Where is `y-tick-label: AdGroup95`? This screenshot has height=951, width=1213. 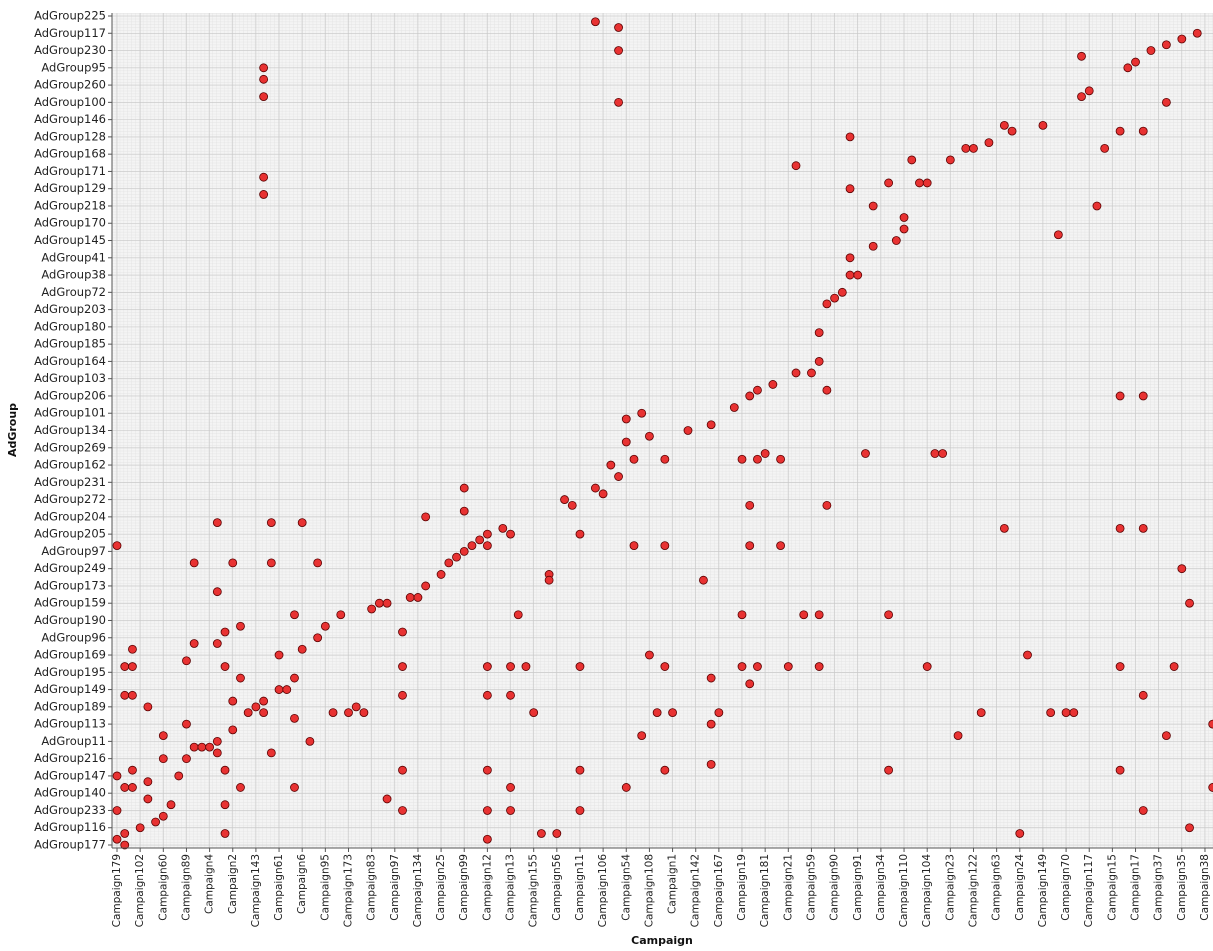
y-tick-label: AdGroup95 is located at coordinates (73, 67).